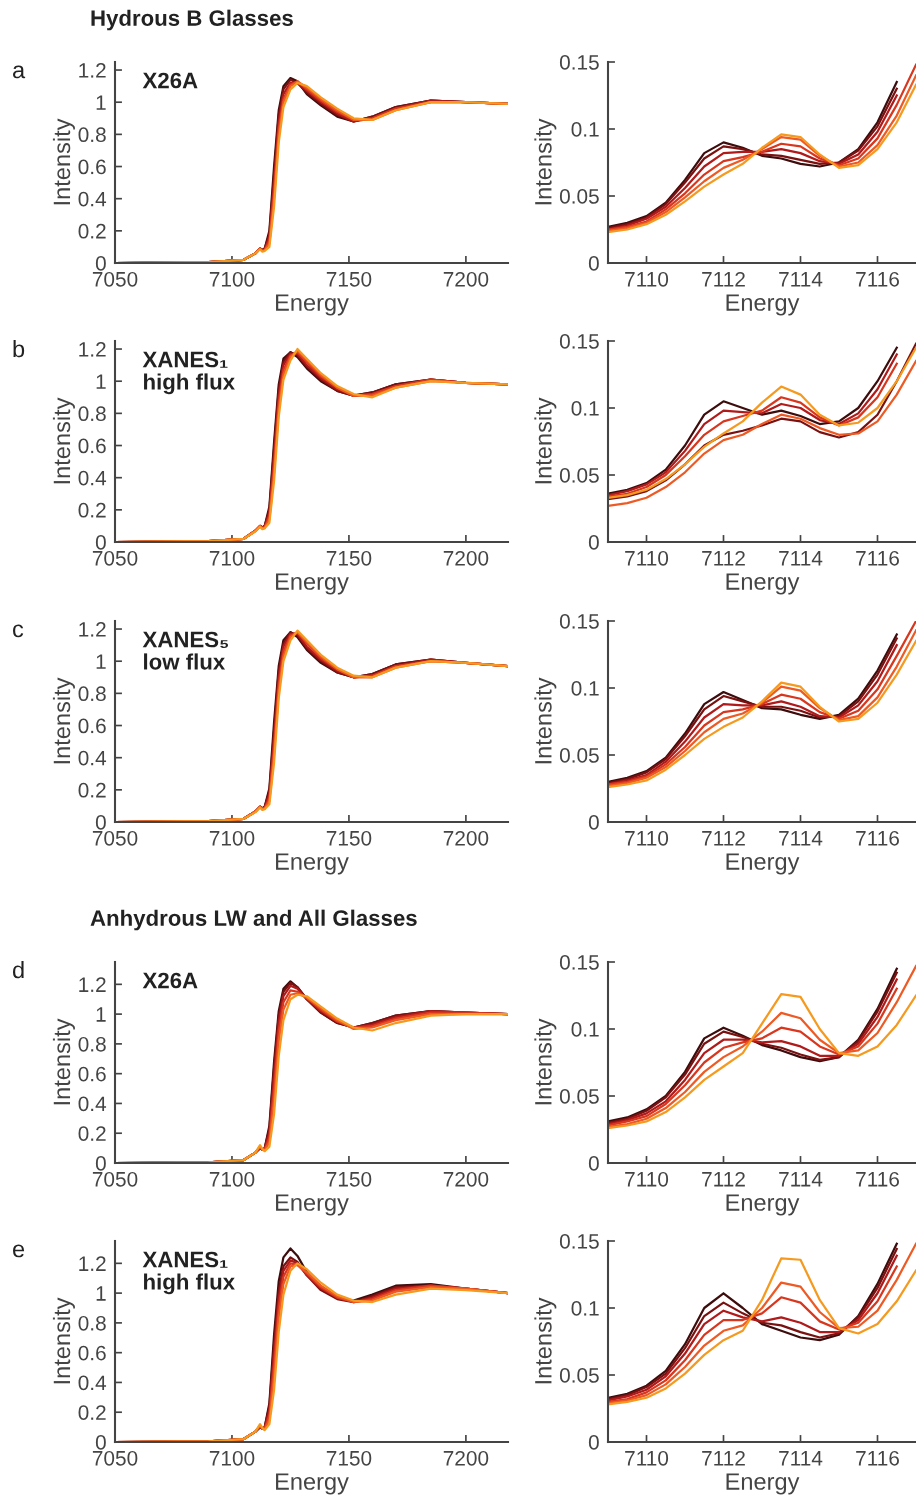  I want to click on text: a, so click(19, 72).